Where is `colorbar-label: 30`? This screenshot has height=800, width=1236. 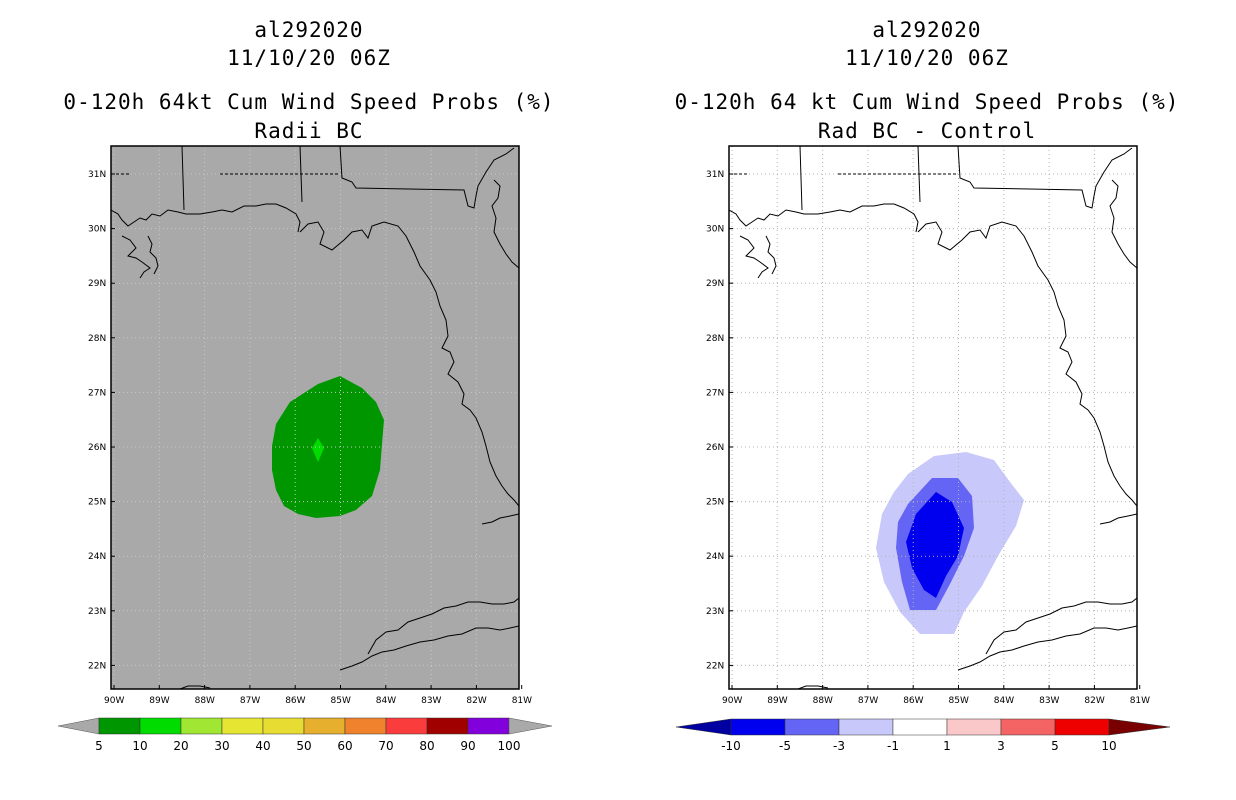 colorbar-label: 30 is located at coordinates (221, 746).